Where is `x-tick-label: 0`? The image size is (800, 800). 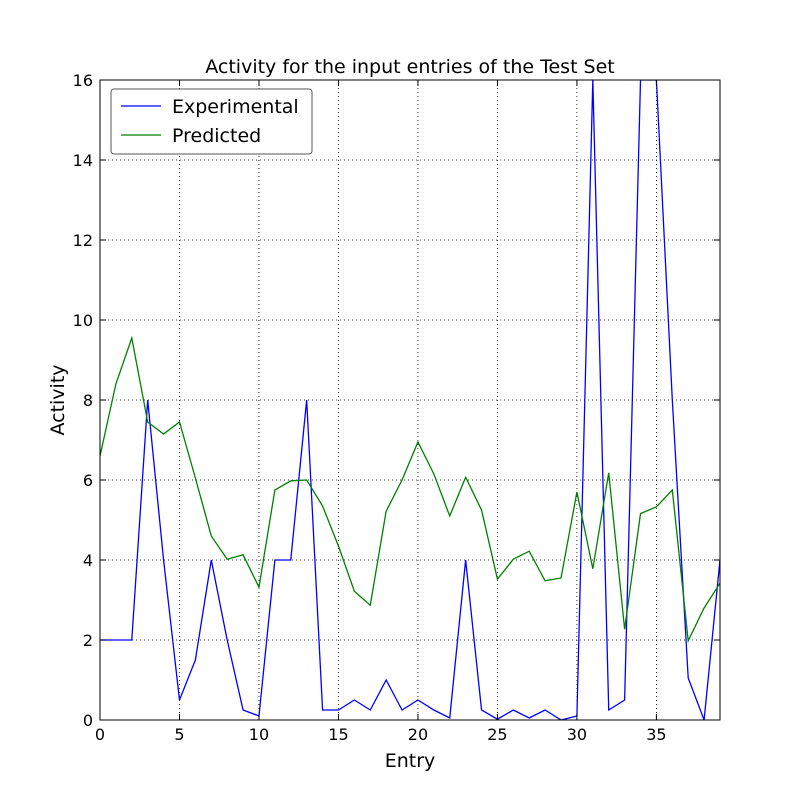 x-tick-label: 0 is located at coordinates (100, 734).